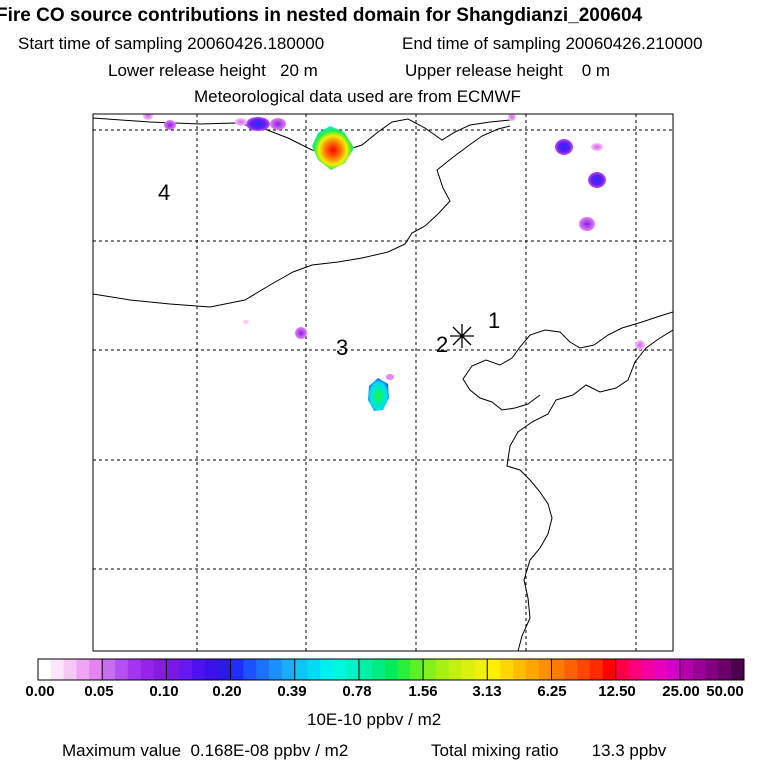 The image size is (768, 768). I want to click on colorbar-tick-label: 0.10, so click(164, 691).